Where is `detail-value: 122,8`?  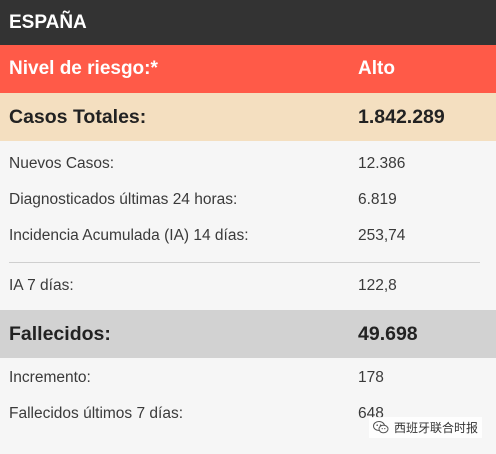 detail-value: 122,8 is located at coordinates (377, 285).